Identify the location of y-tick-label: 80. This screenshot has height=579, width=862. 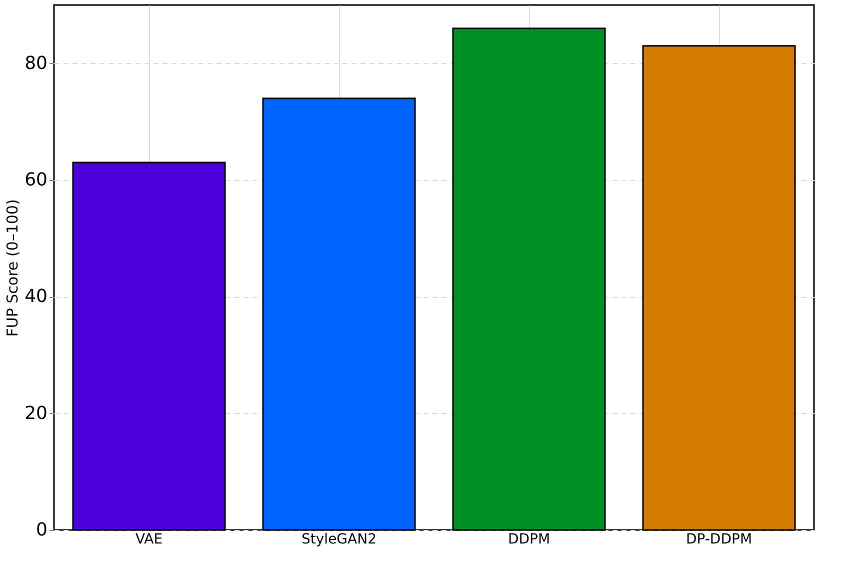
(36, 63).